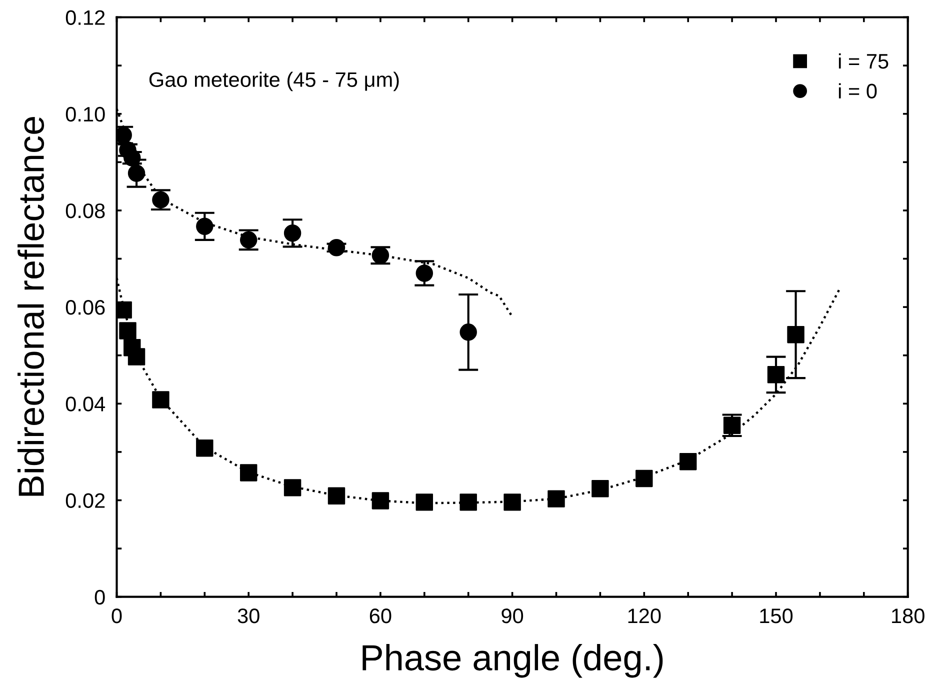 This screenshot has height=690, width=934. Describe the element at coordinates (117, 616) in the screenshot. I see `x-tick-label: 0` at that location.